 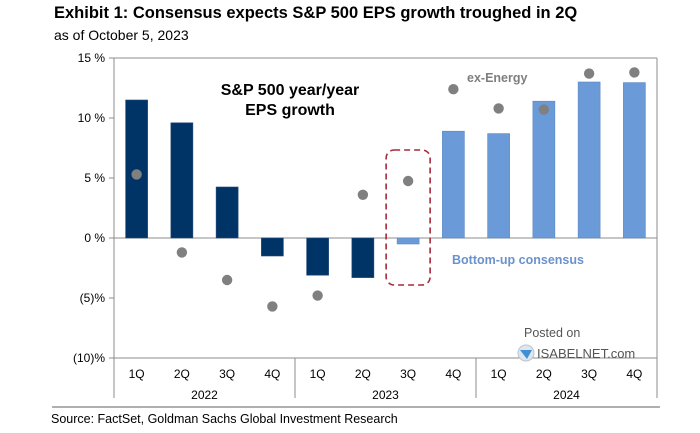 I want to click on y-tick-label: 10 %, so click(x=92, y=118).